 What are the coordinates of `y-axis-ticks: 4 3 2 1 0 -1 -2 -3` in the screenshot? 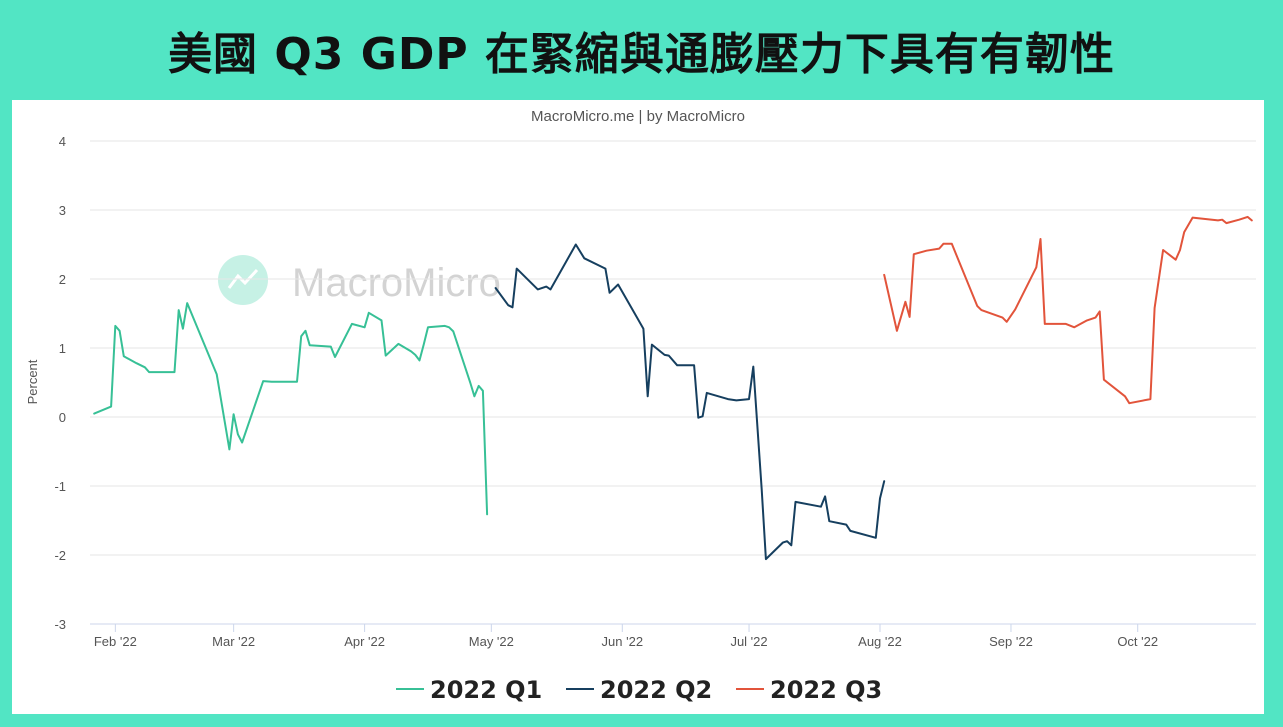 It's located at (60, 383).